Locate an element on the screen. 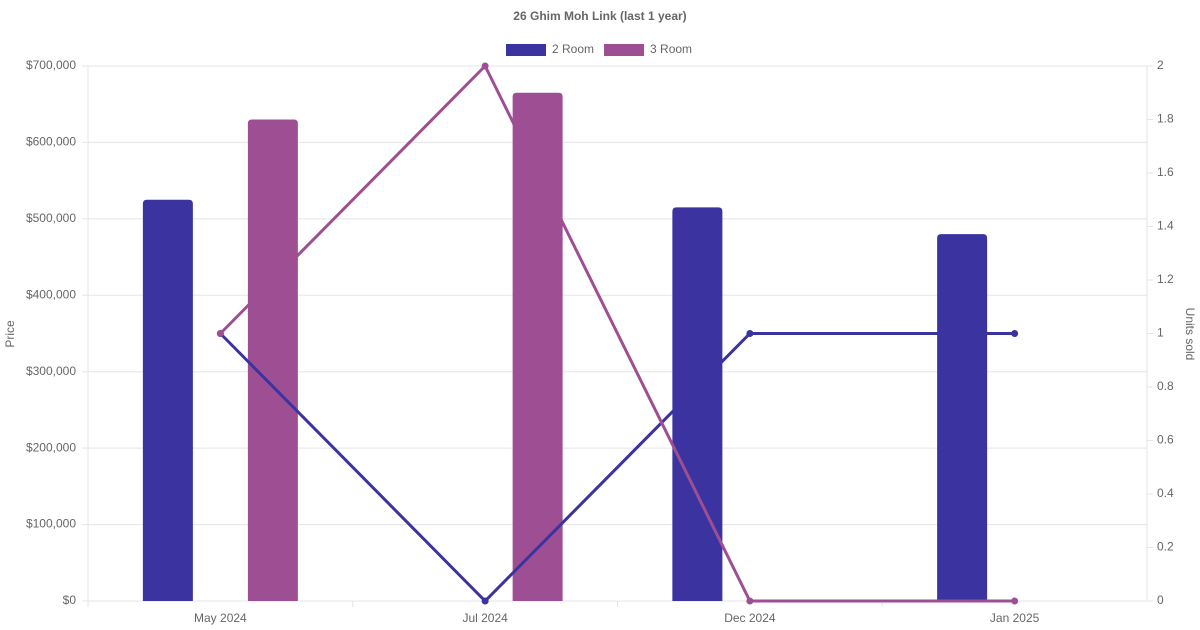  x-tick-label: Jan 2025 is located at coordinates (1015, 618).